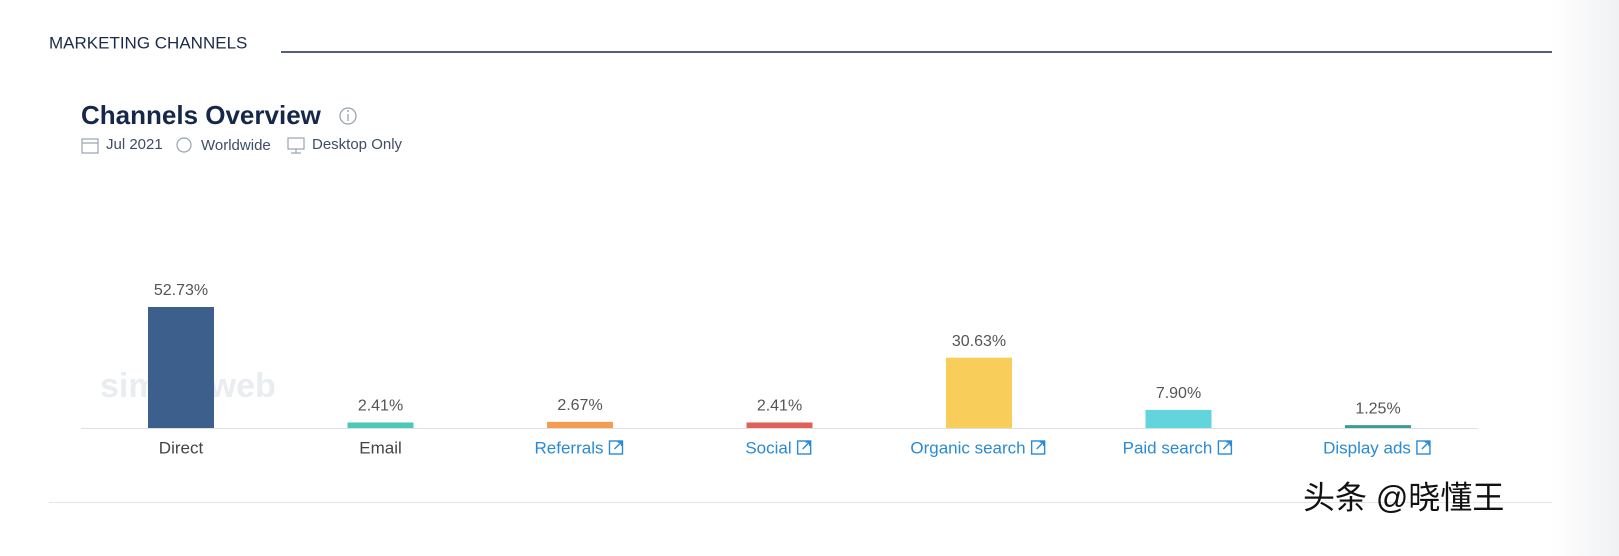 This screenshot has width=1619, height=556. I want to click on region-filter: Worldwide, so click(236, 145).